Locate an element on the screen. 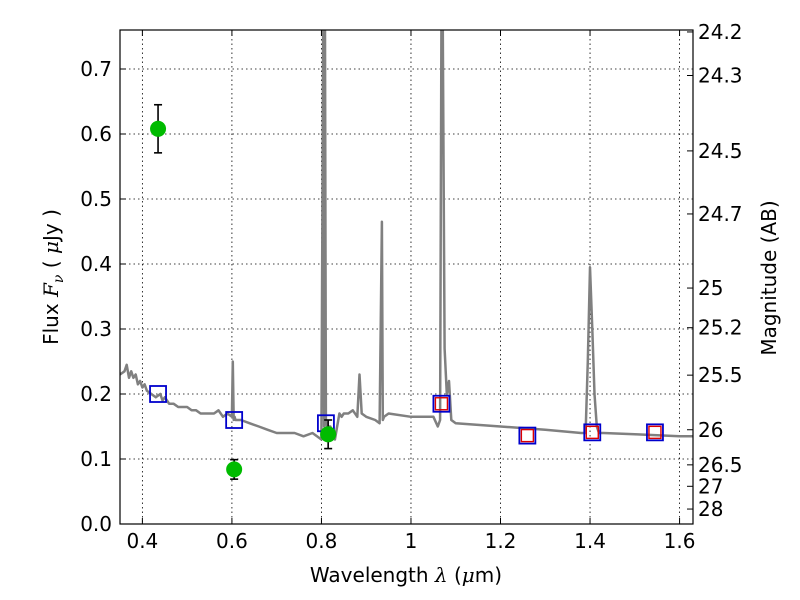 This screenshot has width=800, height=600. y2-axis-label: Magnitude (AB) is located at coordinates (769, 277).